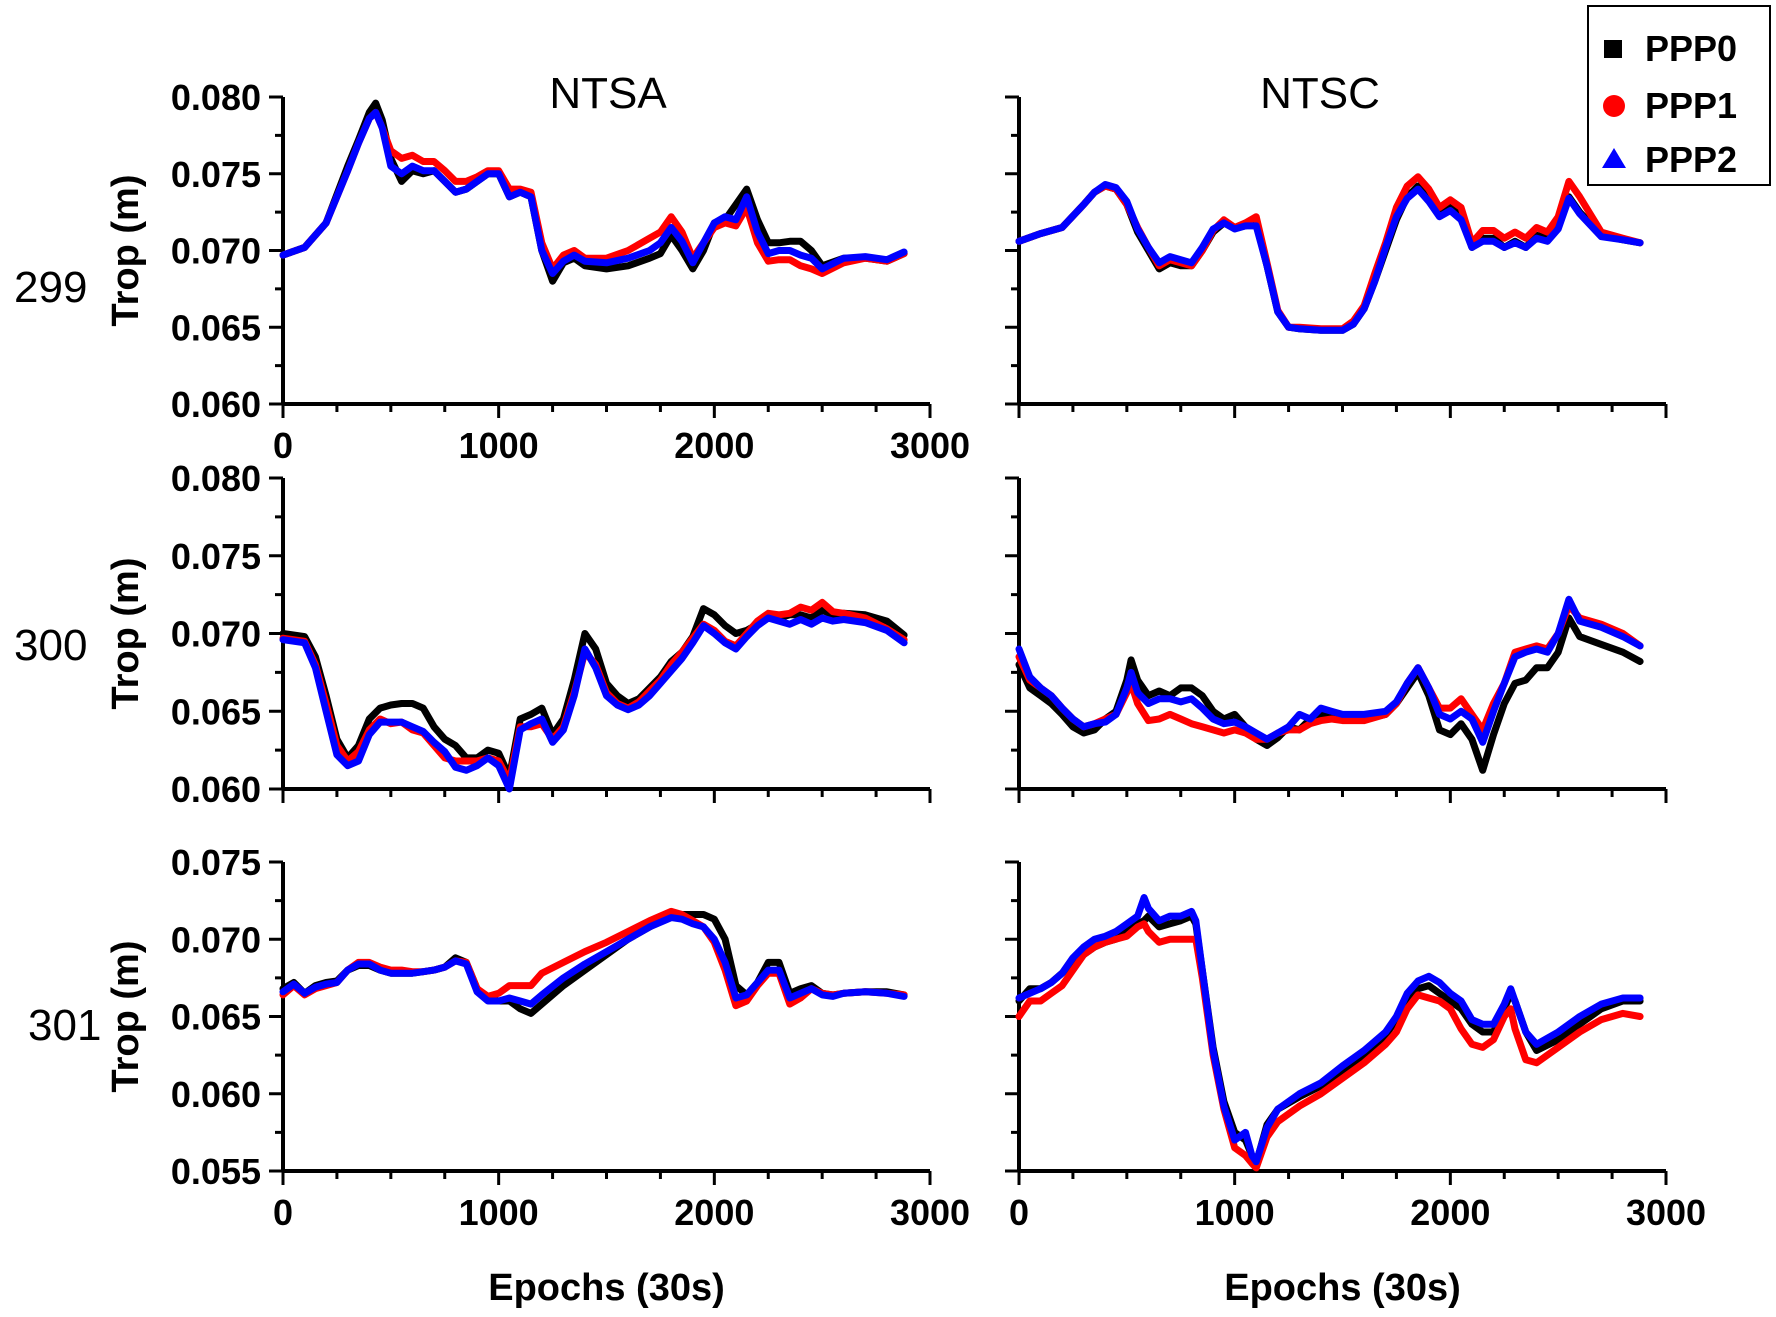  I want to click on row-label-301: 301, so click(64, 1025).